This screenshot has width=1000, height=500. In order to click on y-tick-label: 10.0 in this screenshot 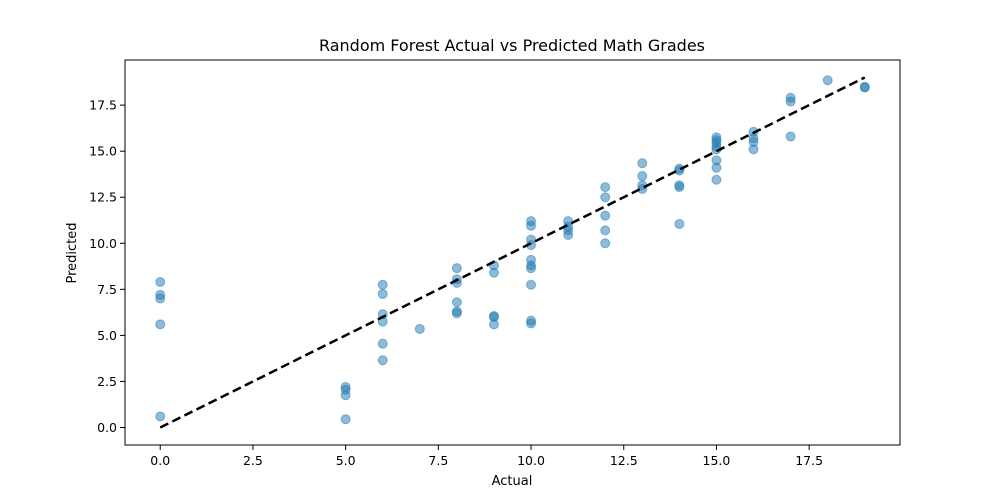, I will do `click(103, 243)`.